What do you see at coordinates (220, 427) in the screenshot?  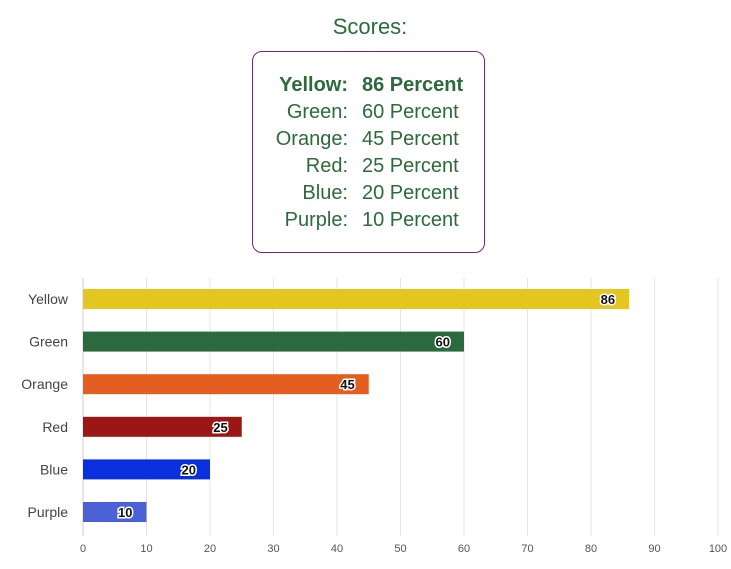 I see `data-label: 25` at bounding box center [220, 427].